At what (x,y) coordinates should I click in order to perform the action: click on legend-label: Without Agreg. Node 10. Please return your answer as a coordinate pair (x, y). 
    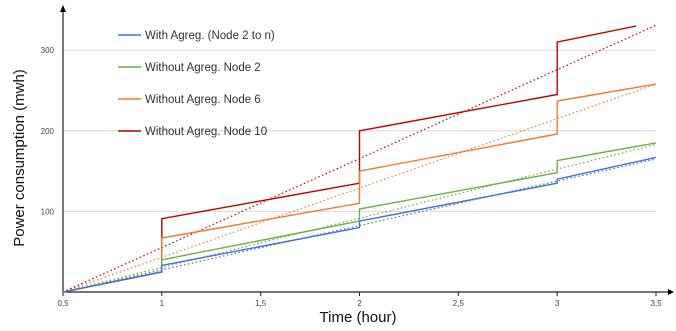
    Looking at the image, I should click on (206, 132).